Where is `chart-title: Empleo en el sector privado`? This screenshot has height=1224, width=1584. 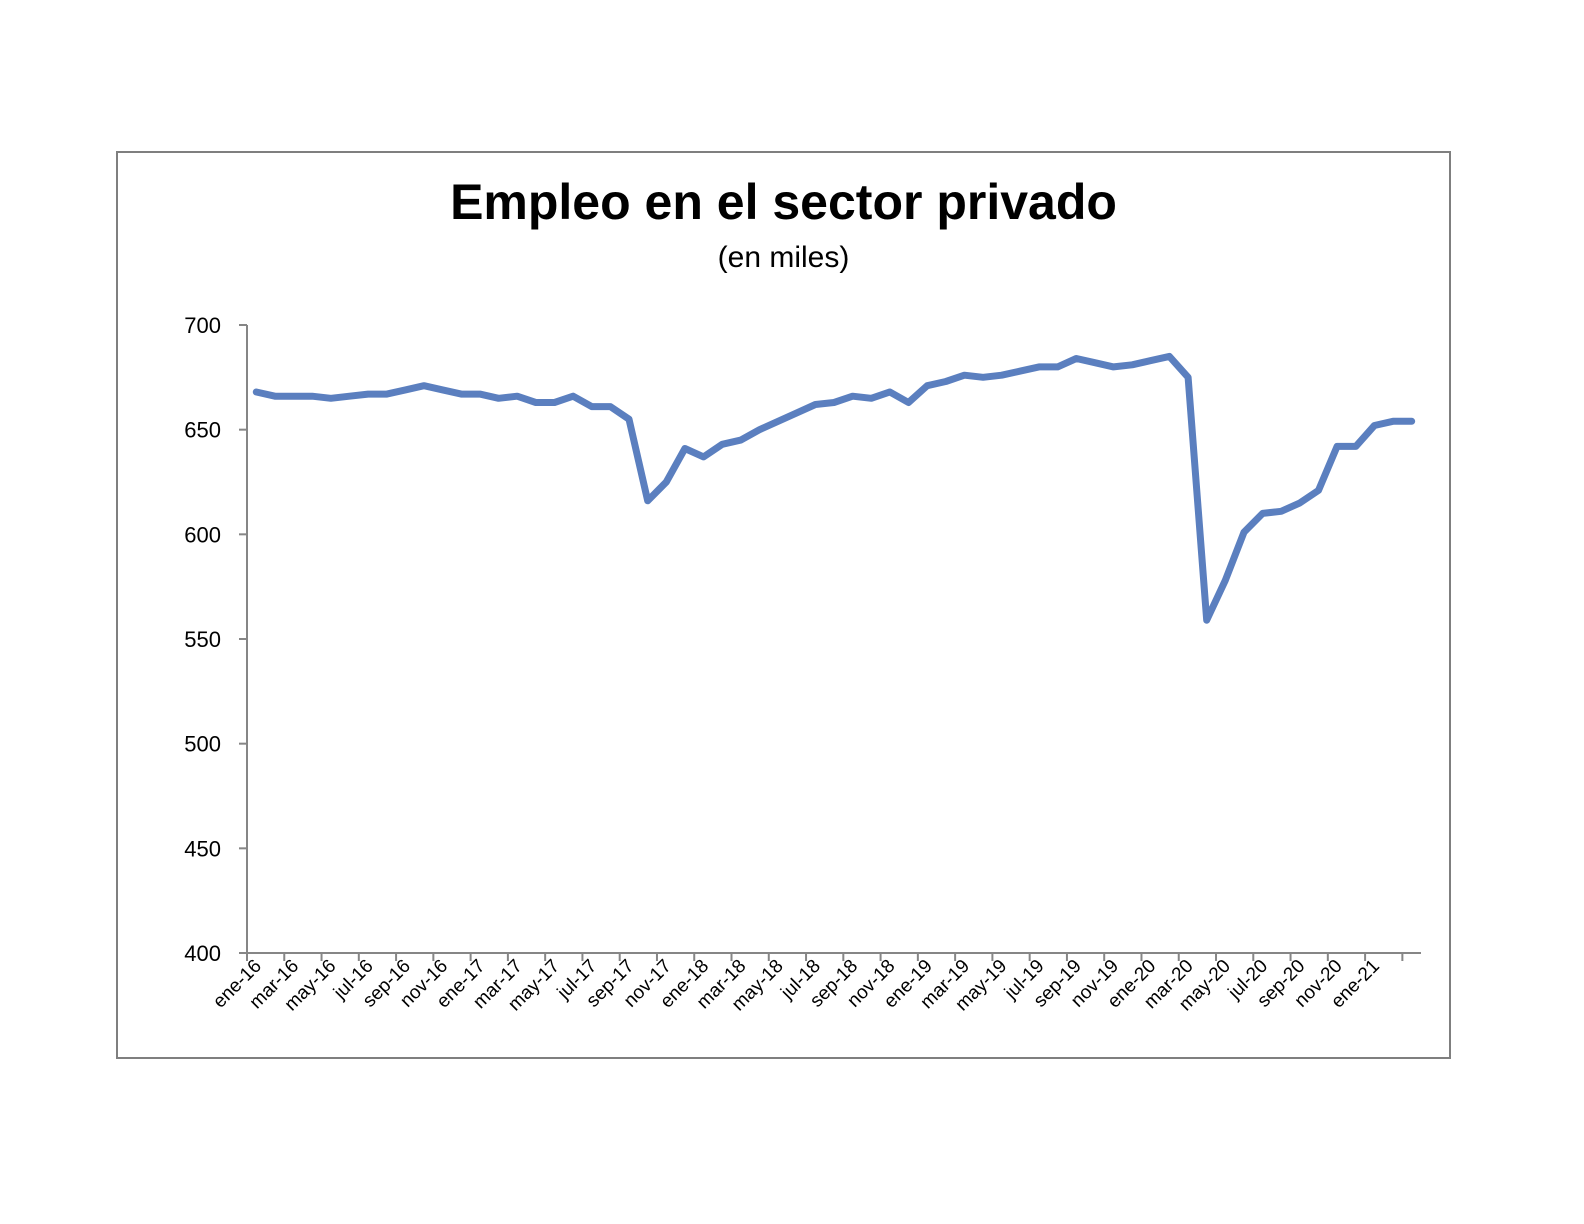 chart-title: Empleo en el sector privado is located at coordinates (783, 202).